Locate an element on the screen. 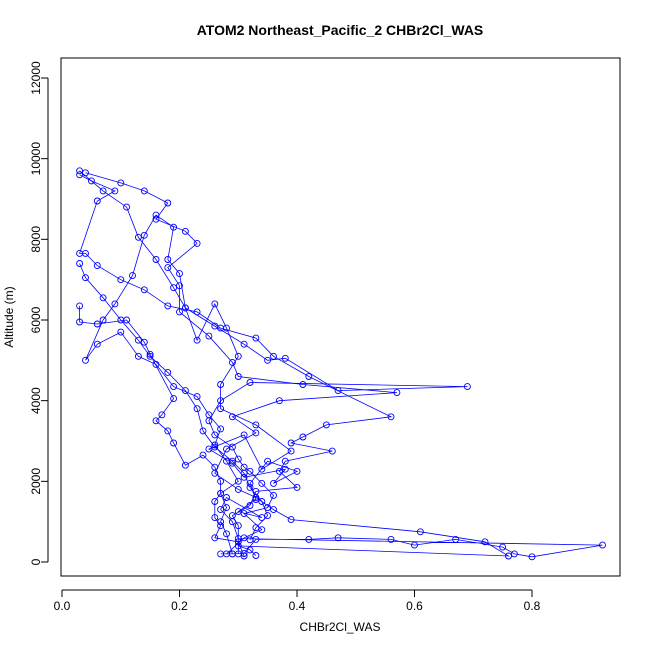 The height and width of the screenshot is (650, 650). y-tick-label: 12000 is located at coordinates (36, 78).